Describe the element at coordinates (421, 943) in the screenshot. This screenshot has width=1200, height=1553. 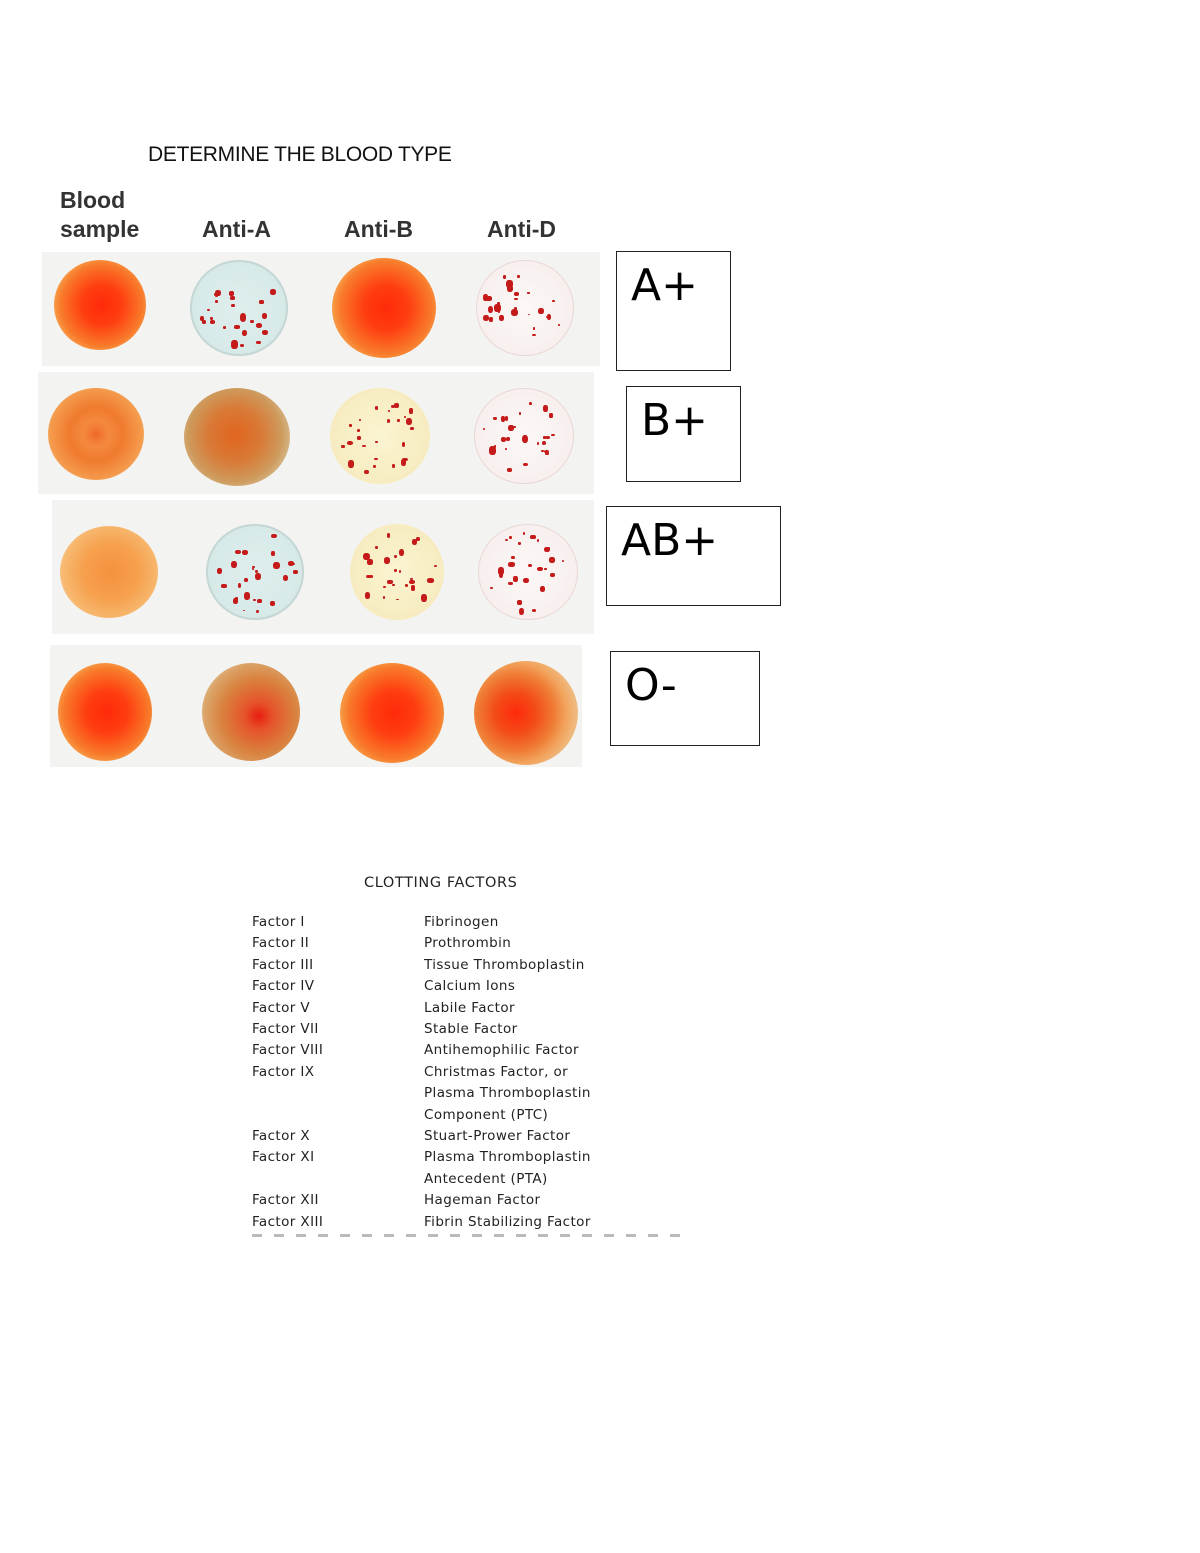
I see `clotting-factor-row: Factor II Prothrombin` at that location.